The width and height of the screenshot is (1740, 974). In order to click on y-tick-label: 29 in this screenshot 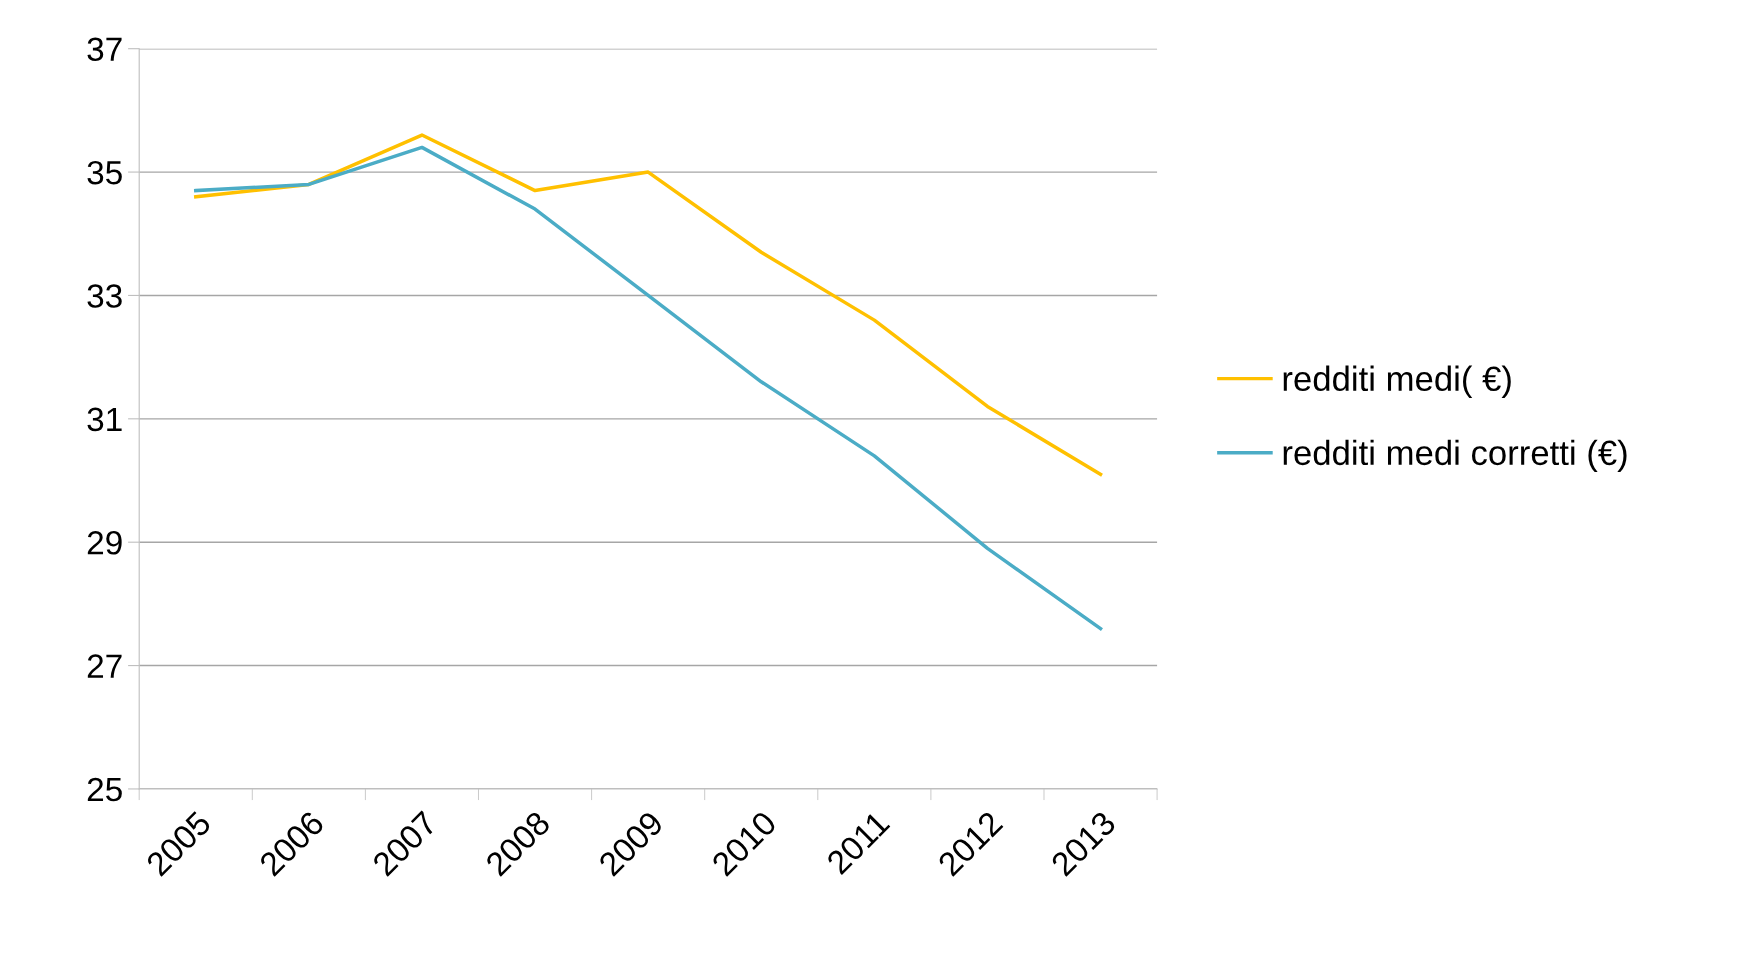, I will do `click(104, 543)`.